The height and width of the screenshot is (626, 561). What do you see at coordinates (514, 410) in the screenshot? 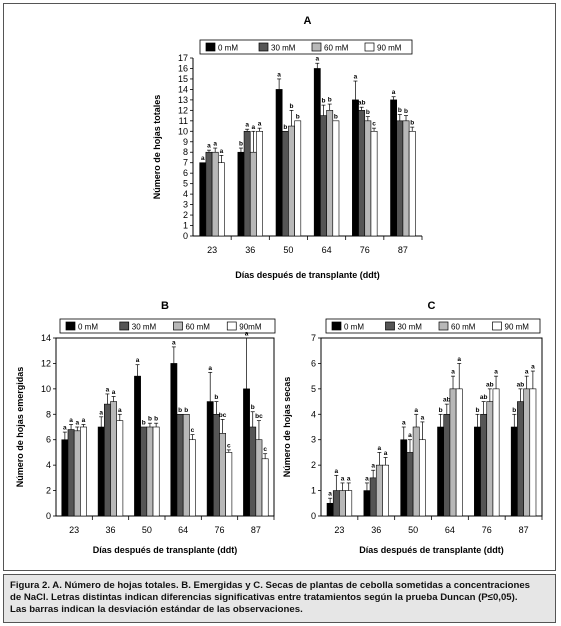
I see `sig-letter-c-5-0: b` at bounding box center [514, 410].